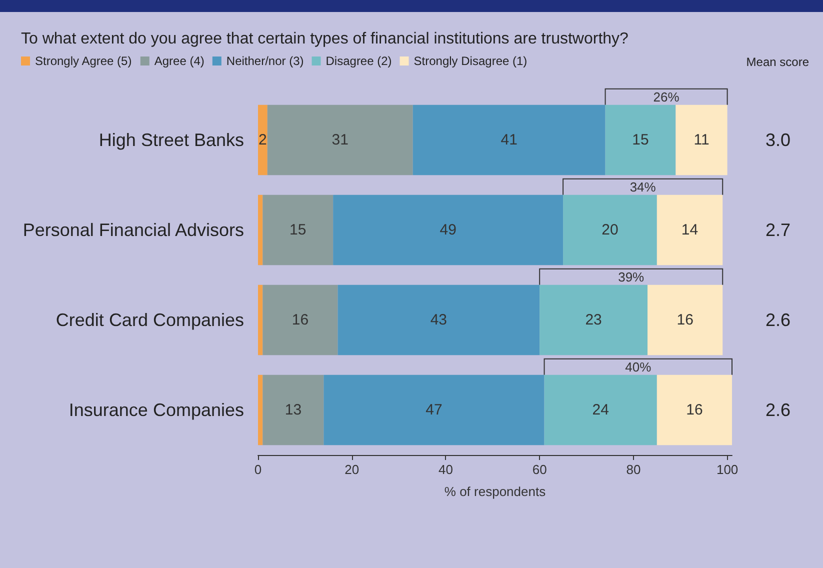  What do you see at coordinates (150, 320) in the screenshot?
I see `y-tick-label: Credit Card Companies` at bounding box center [150, 320].